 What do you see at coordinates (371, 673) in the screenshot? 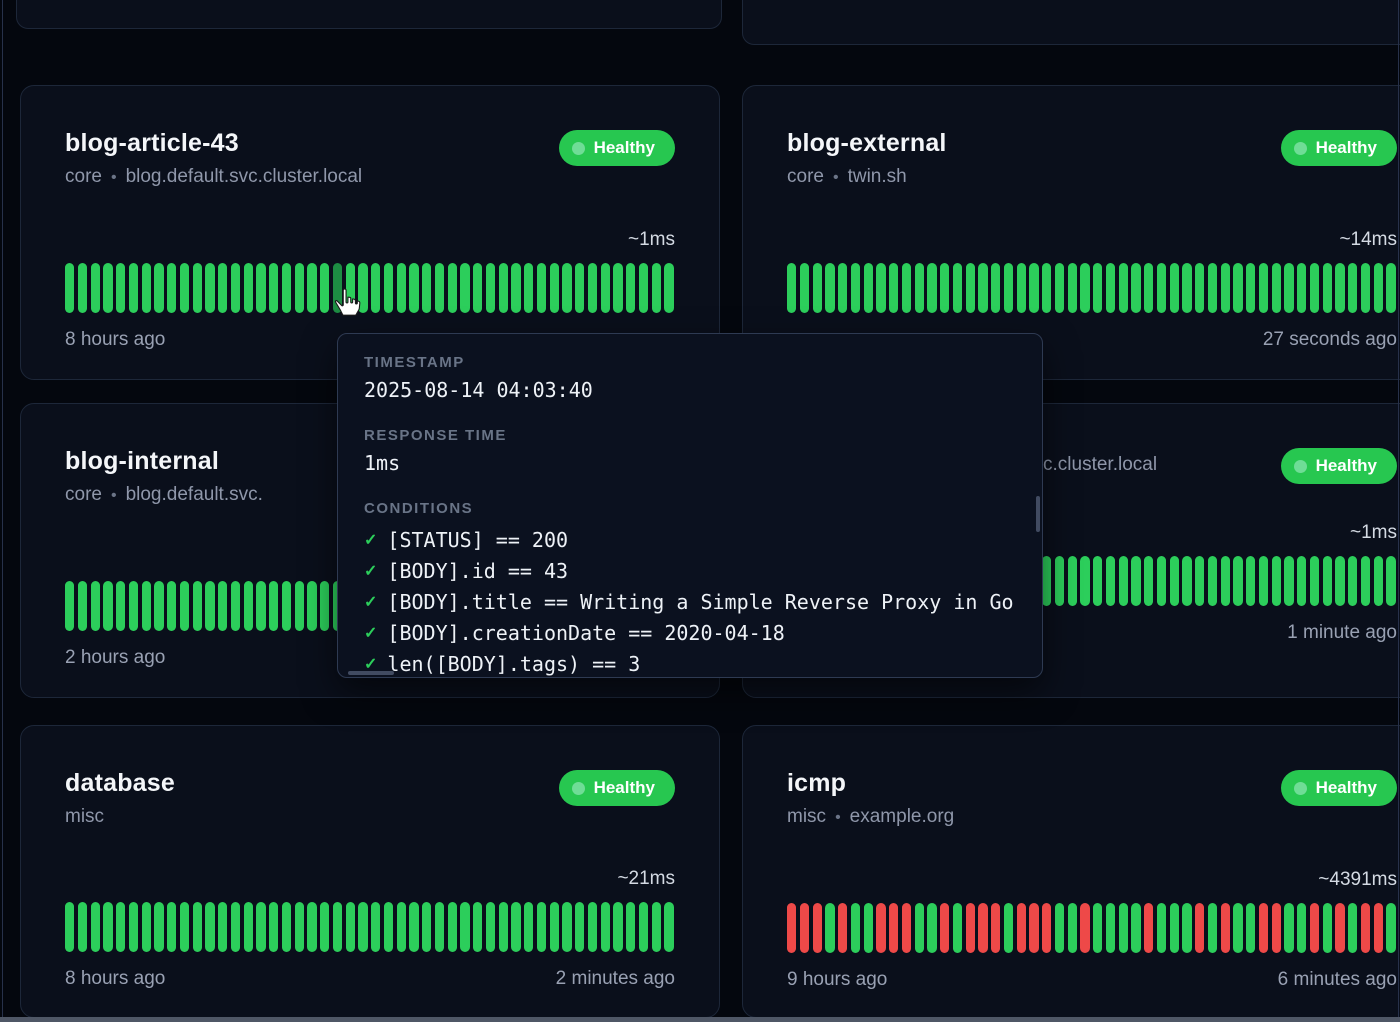
I see `tooltip-horizontal-scrollbar` at bounding box center [371, 673].